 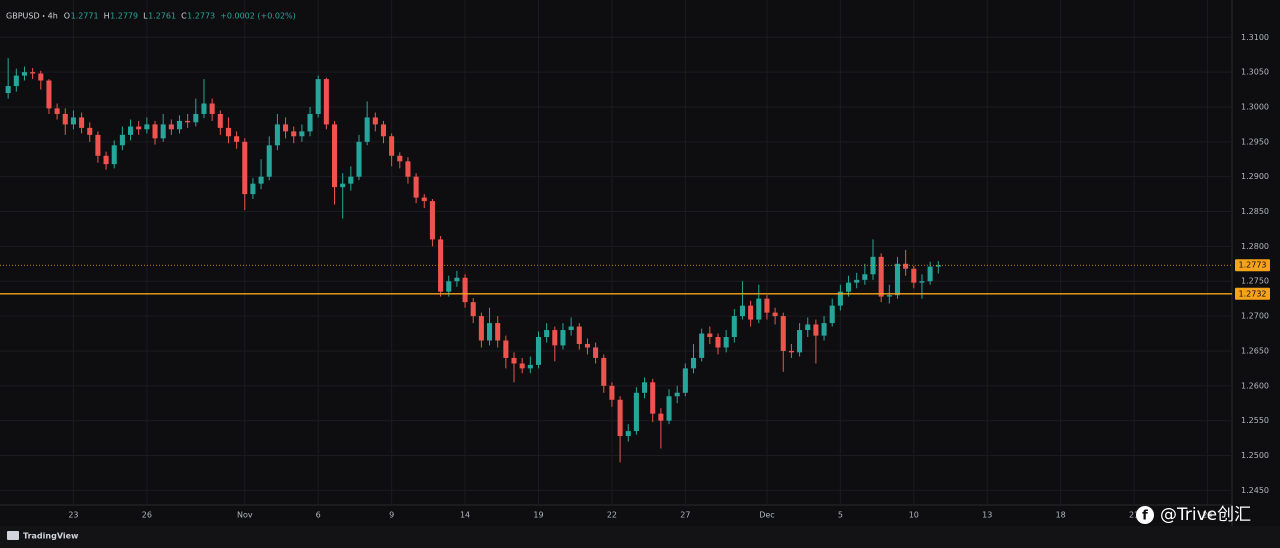 I want to click on legend-field-value: 1.2761, so click(x=162, y=16).